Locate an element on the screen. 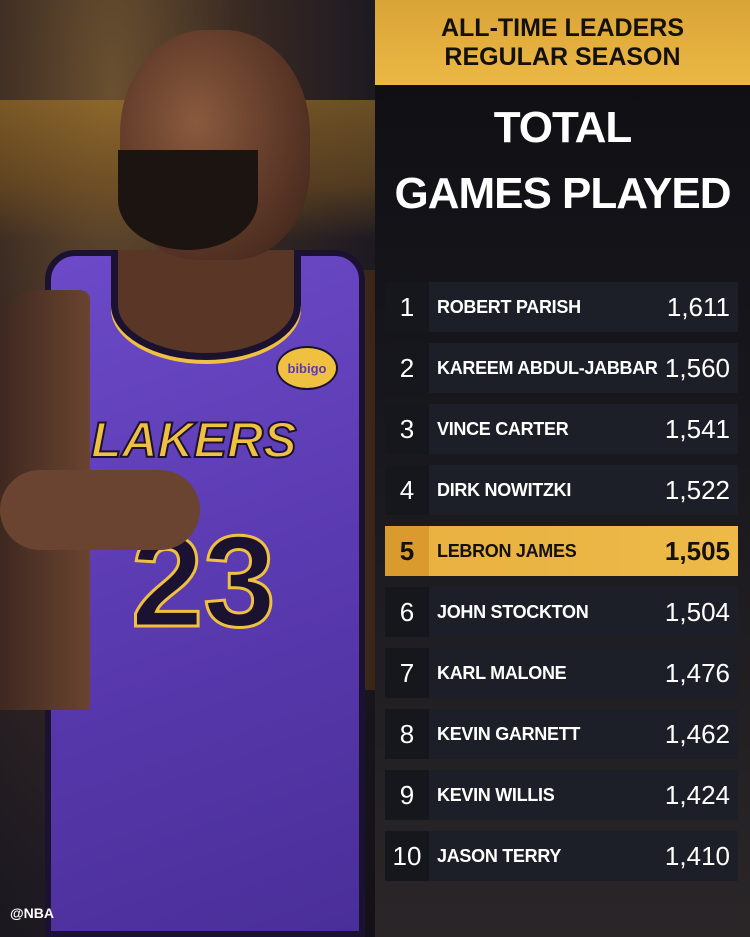 This screenshot has height=937, width=750. header-banner: ALL-TIME LEADERS REGULAR SEASON is located at coordinates (562, 42).